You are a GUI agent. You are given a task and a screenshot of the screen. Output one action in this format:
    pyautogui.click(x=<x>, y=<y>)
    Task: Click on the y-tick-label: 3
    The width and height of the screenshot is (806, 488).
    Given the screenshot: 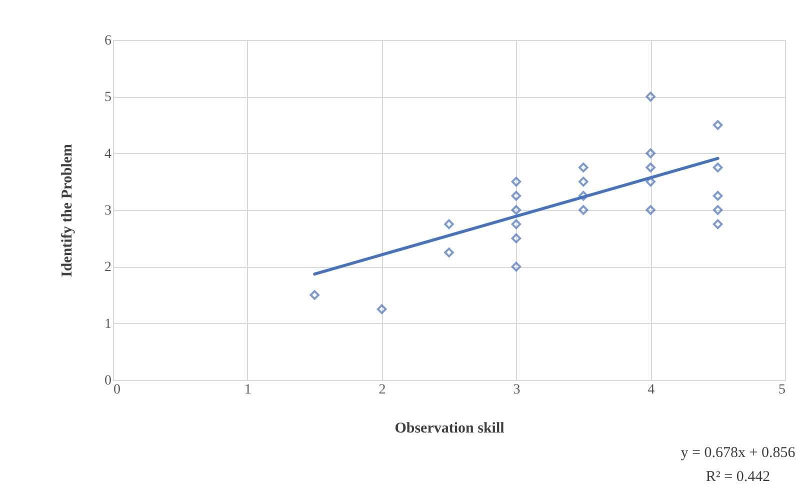 What is the action you would take?
    pyautogui.click(x=108, y=211)
    